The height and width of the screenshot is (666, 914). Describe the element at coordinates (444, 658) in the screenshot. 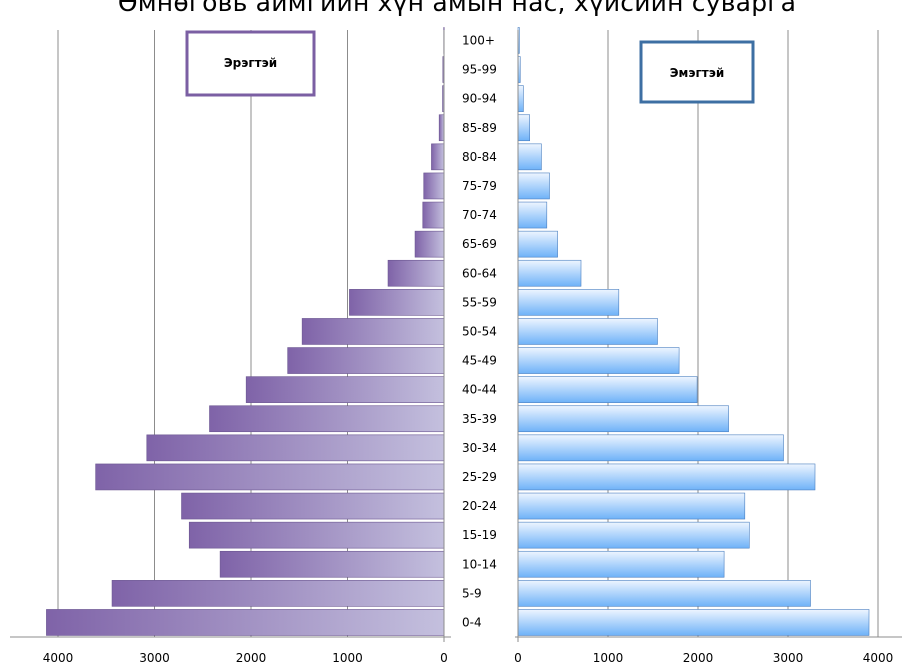

I see `x-tick-label-left: 0` at that location.